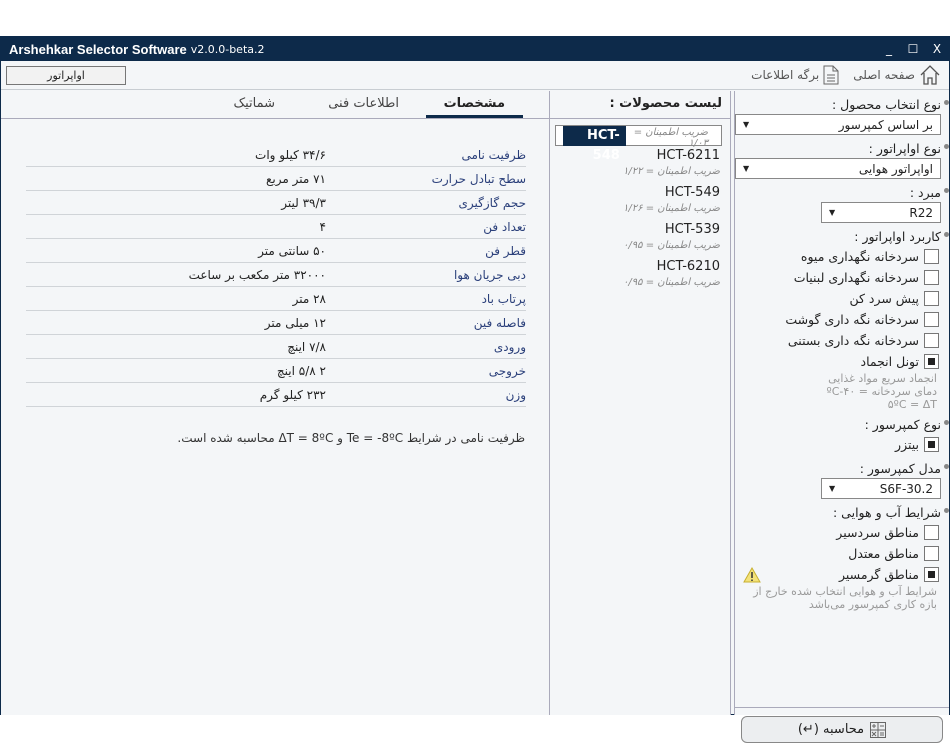  Describe the element at coordinates (842, 190) in the screenshot. I see `refrigerant-label: مبرد :` at that location.